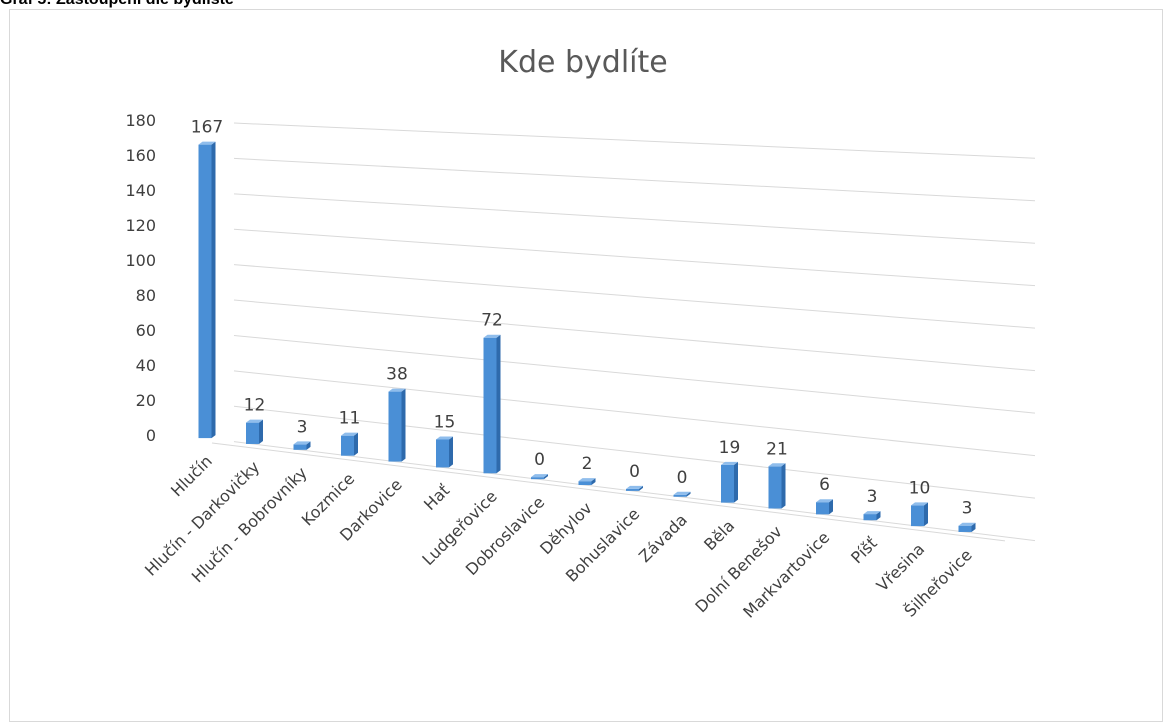  I want to click on y-axis-ticks: 0 20 40 60 80 100 120 140 160 180, so click(140, 278).